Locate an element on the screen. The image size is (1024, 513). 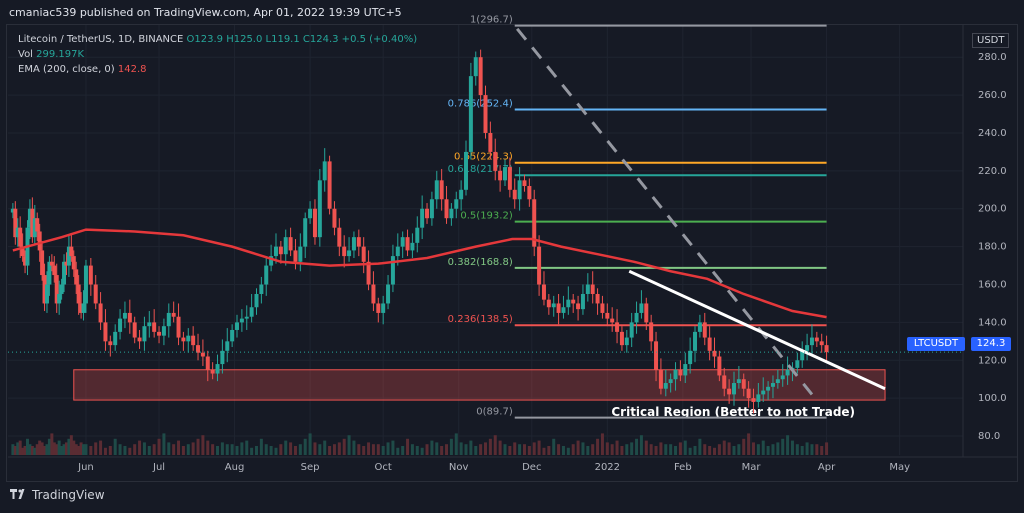
brand-name: TradingView is located at coordinates (68, 495).